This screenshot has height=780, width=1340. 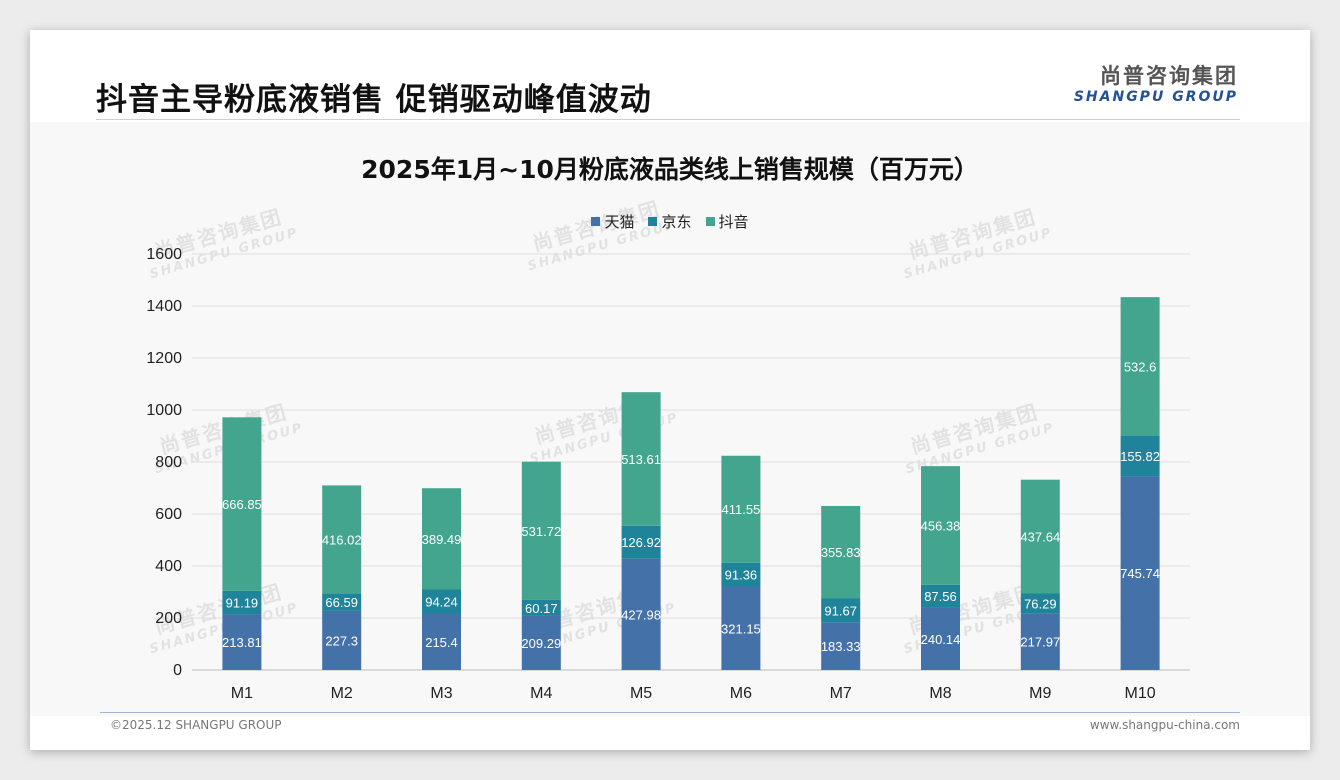 I want to click on legend-label-jd: 京东, so click(x=676, y=222).